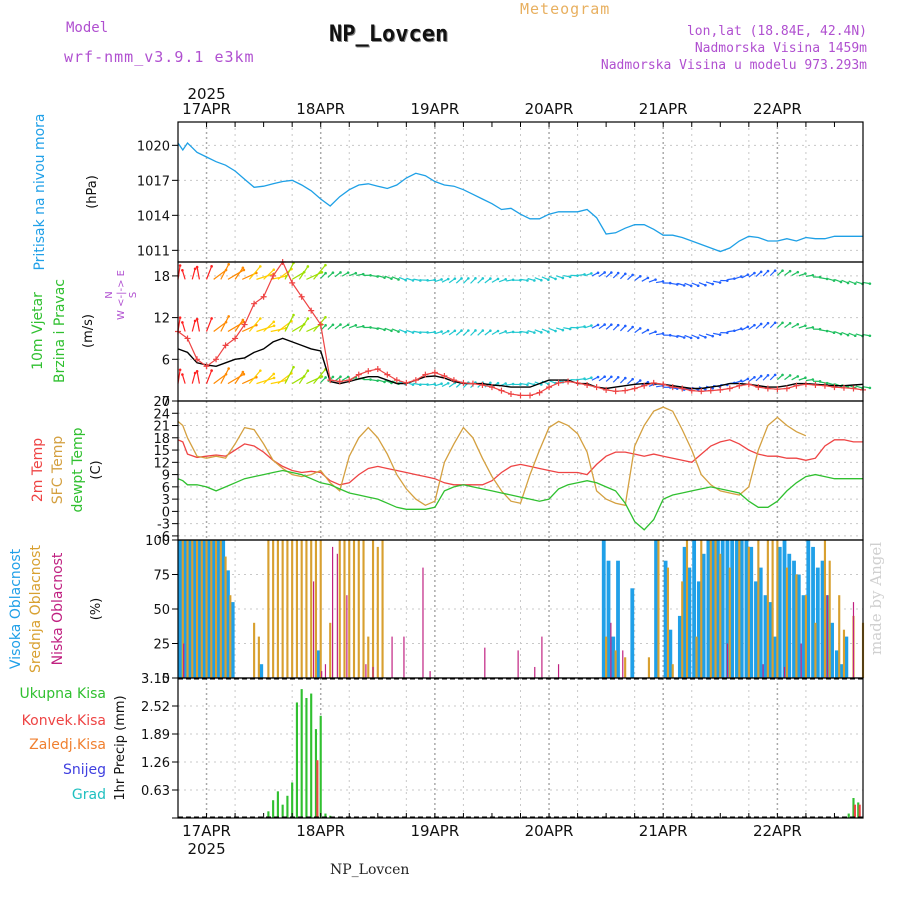  What do you see at coordinates (120, 747) in the screenshot?
I see `precip-unit: 1hr Precip (mm)` at bounding box center [120, 747].